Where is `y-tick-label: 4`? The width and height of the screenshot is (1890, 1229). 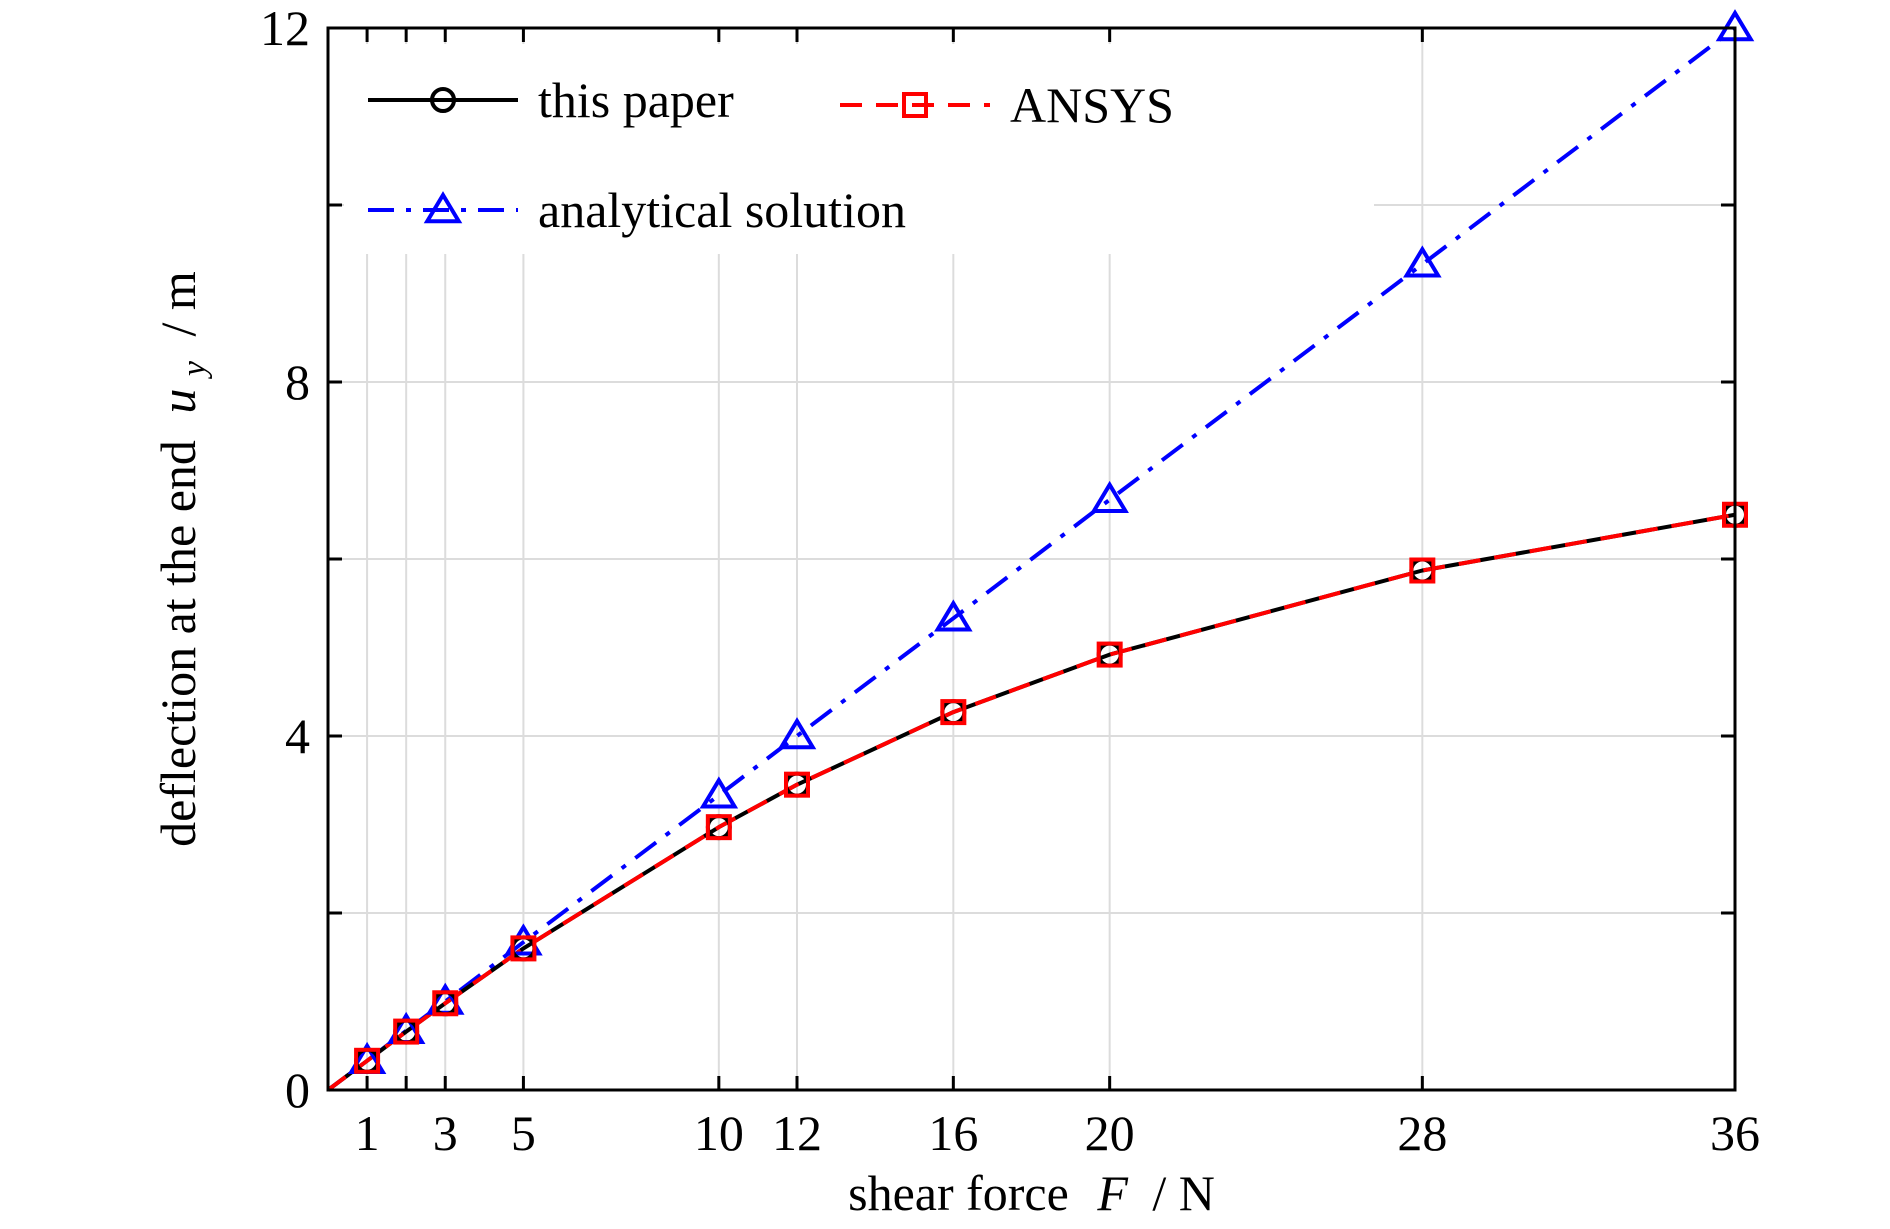 y-tick-label: 4 is located at coordinates (297, 736).